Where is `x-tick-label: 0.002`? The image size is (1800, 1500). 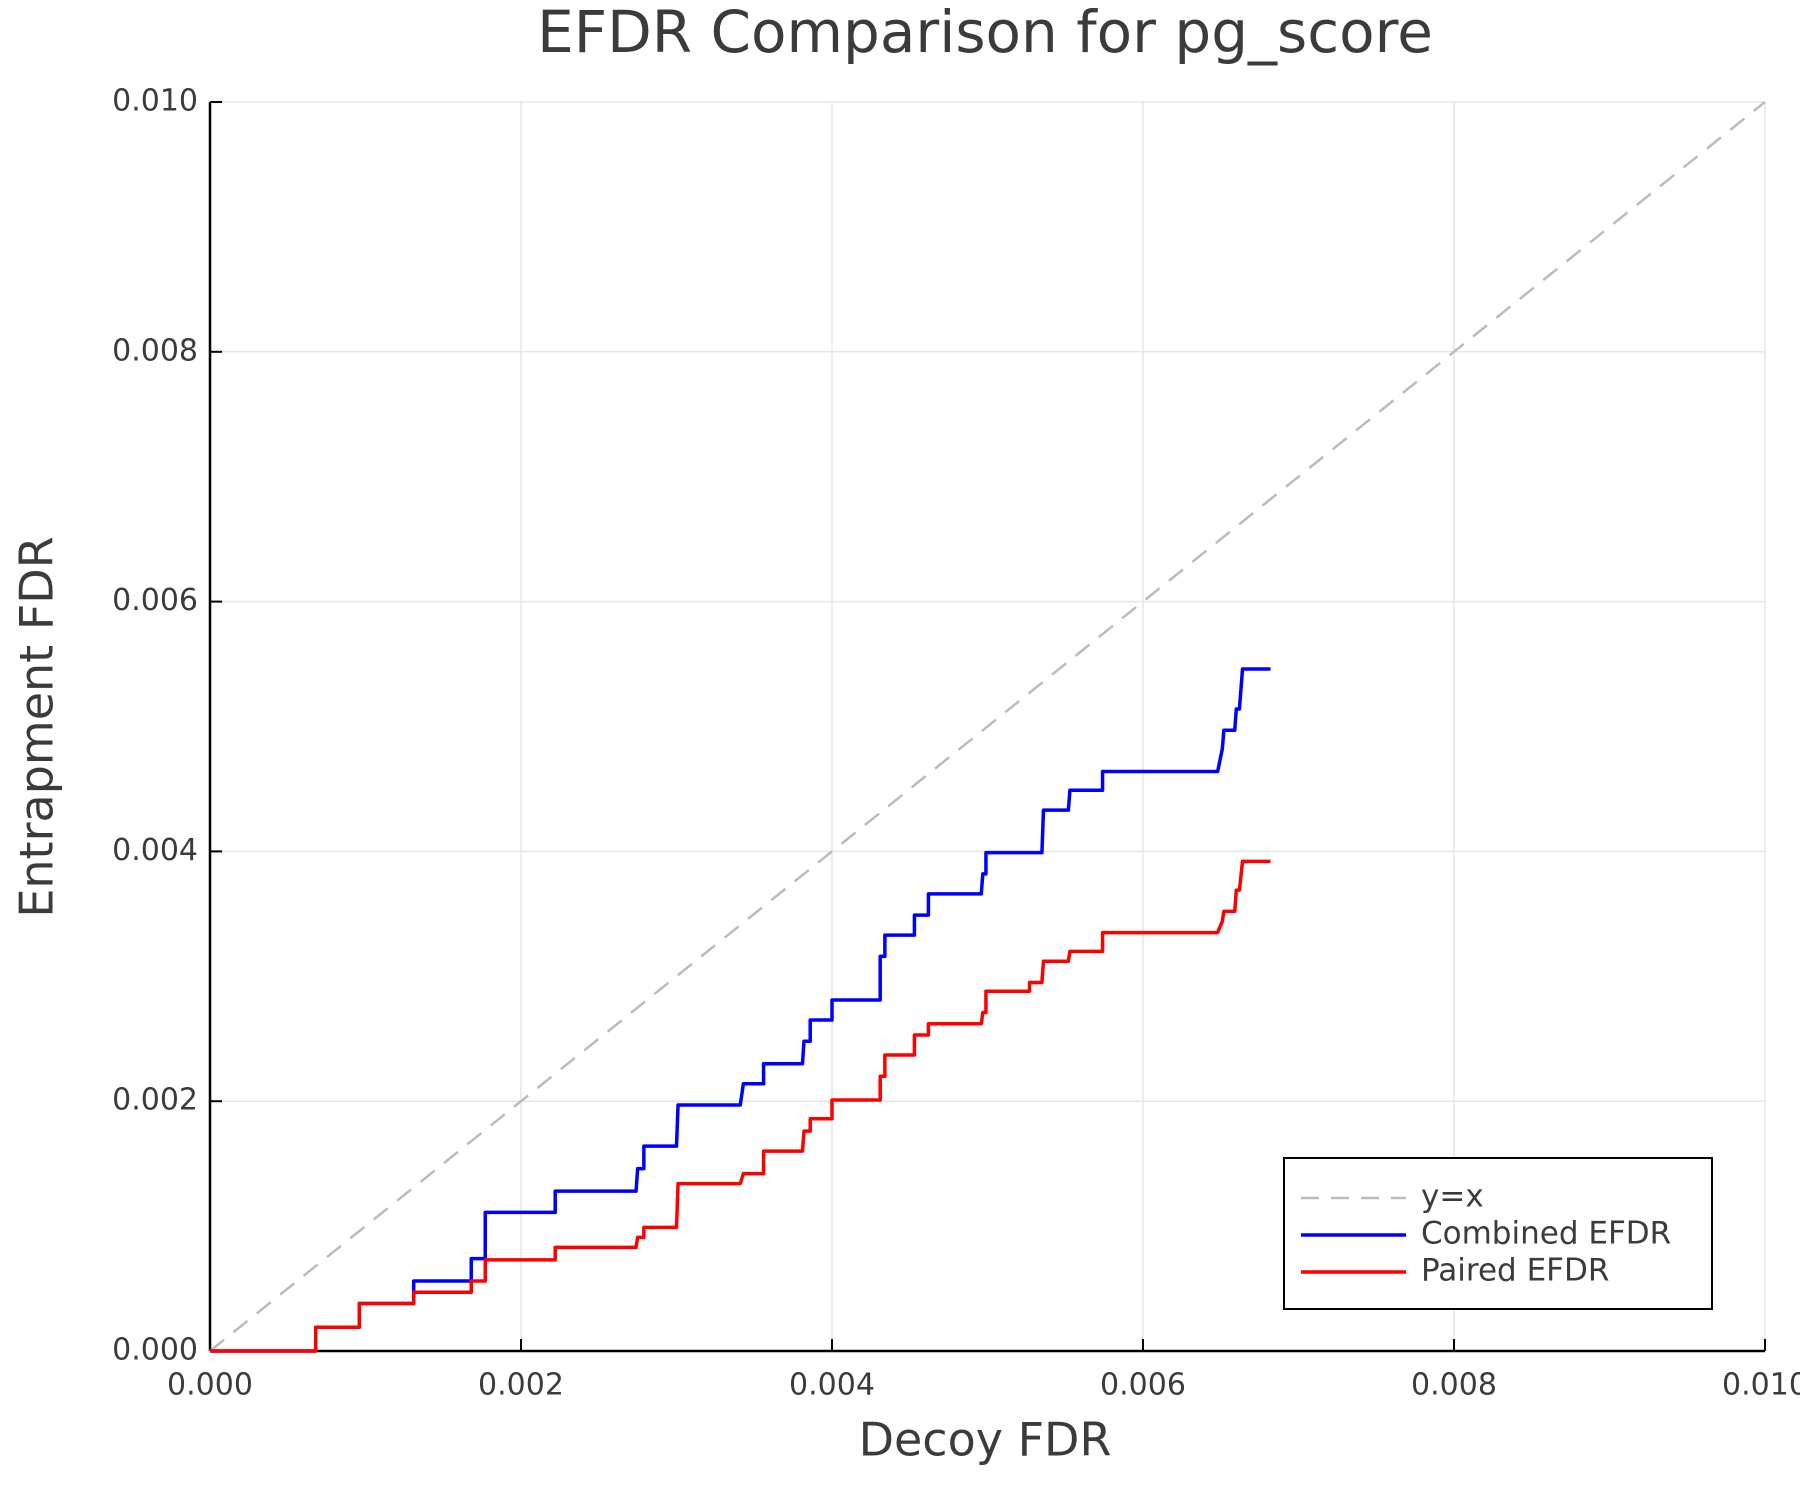 x-tick-label: 0.002 is located at coordinates (521, 1385).